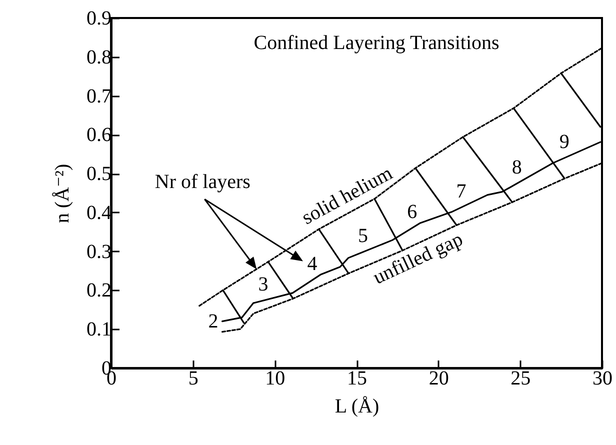  I want to click on y-tick-label: 0.3, so click(99, 251).